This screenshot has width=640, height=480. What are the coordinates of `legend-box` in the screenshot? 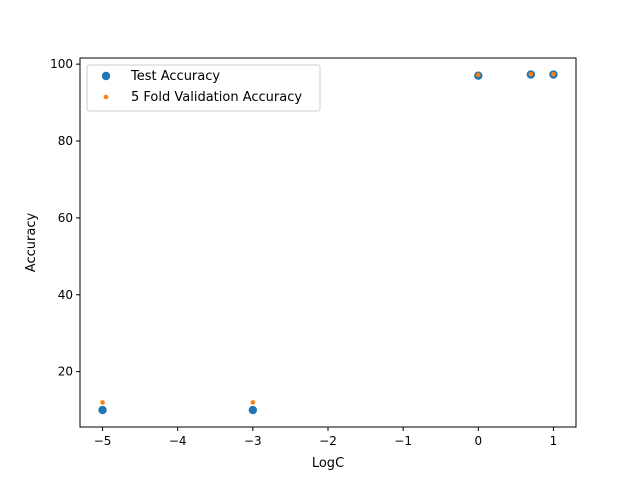 It's located at (203, 88).